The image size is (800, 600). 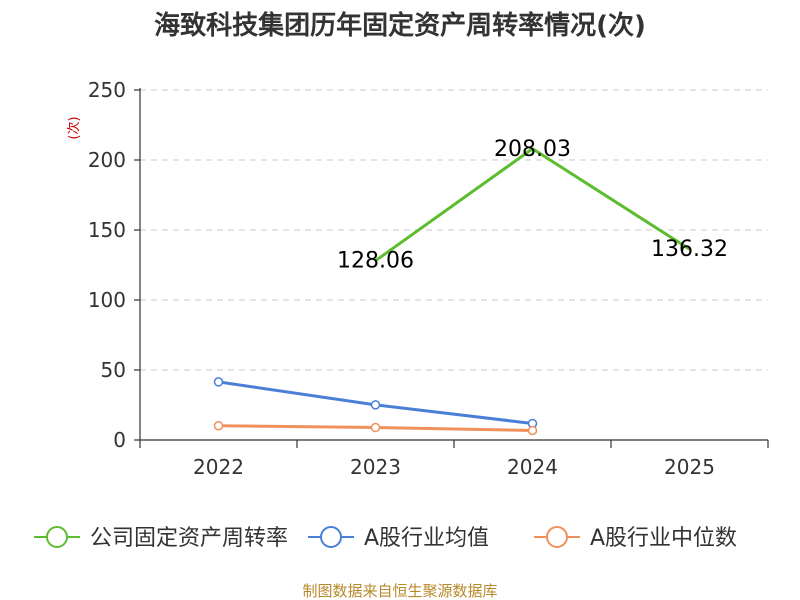 I want to click on legend: 公司固定资产周转率 A股行业均值 A股行业中位数, so click(x=385, y=538).